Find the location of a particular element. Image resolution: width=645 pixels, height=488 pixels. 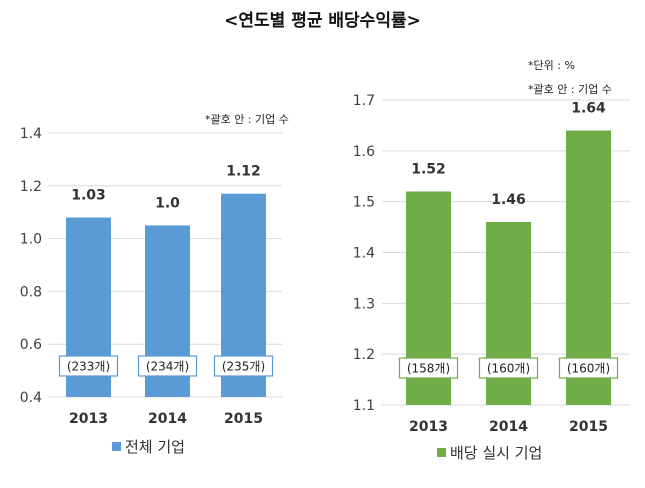

y-tick-label: 1.1 is located at coordinates (364, 406).